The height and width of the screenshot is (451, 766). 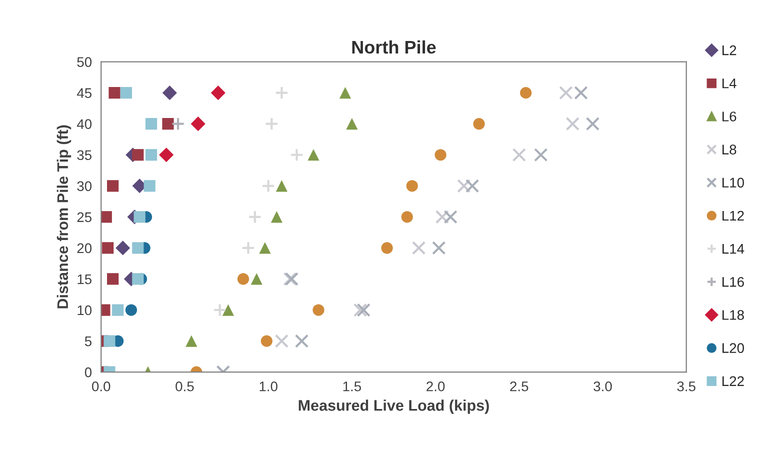 What do you see at coordinates (733, 315) in the screenshot?
I see `legend-label: L18` at bounding box center [733, 315].